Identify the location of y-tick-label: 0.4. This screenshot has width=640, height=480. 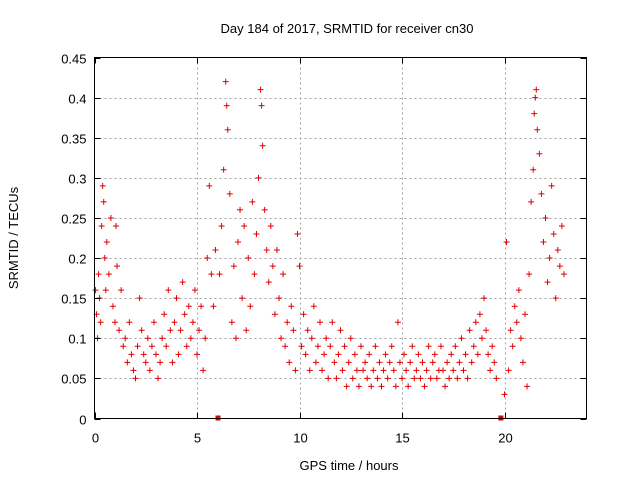
(77, 99).